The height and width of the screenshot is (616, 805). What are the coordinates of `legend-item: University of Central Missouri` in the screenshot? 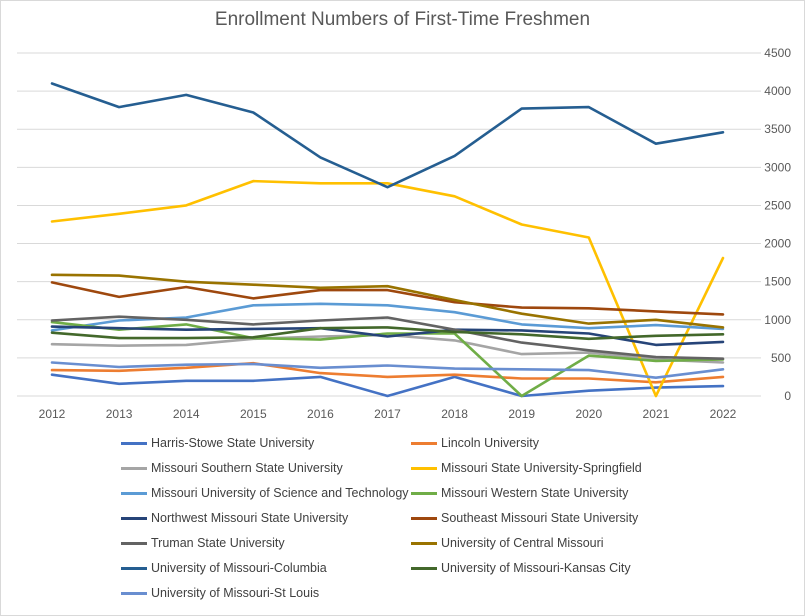 It's located at (546, 543).